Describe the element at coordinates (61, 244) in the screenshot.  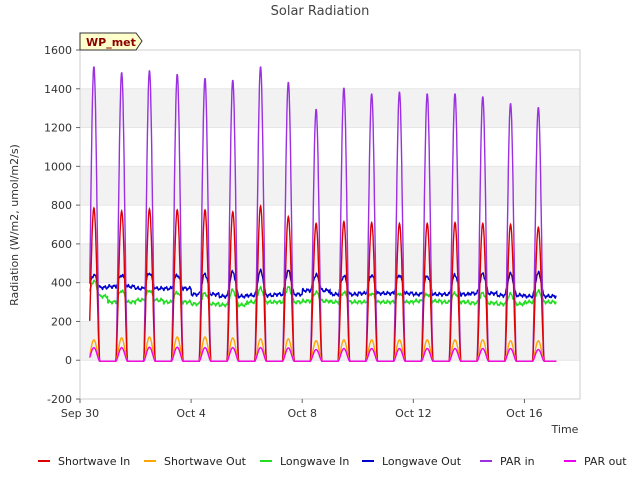
I see `y-tick-label: 600` at that location.